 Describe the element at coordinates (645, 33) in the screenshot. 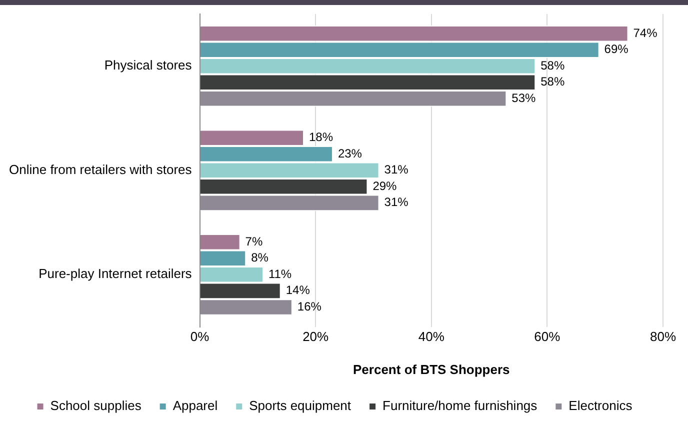

I see `data-label: 74%` at that location.